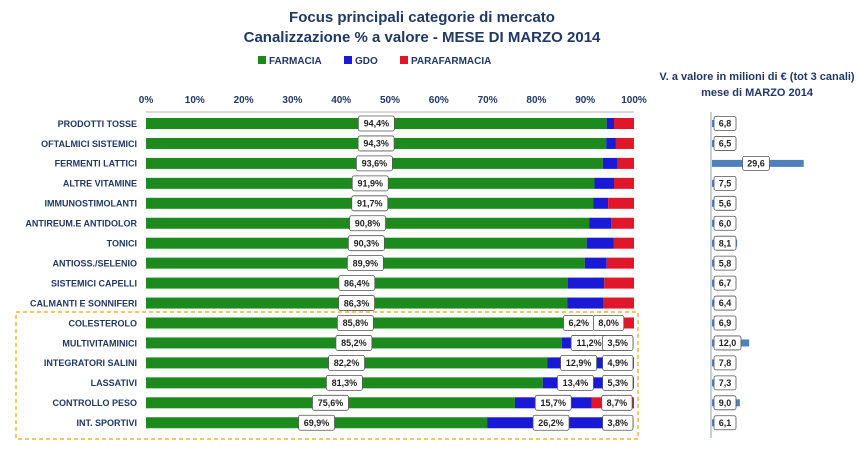  I want to click on side-value-label: 6,5, so click(725, 144).